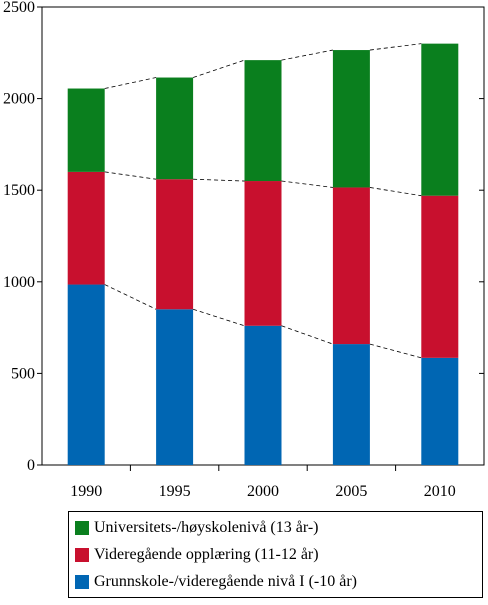  I want to click on legend-item-universitet: Universitets-/høyskolenivå (13 år-), so click(197, 528).